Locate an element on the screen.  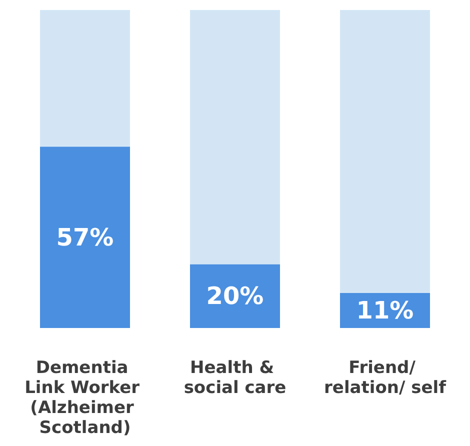
data-label: 57% is located at coordinates (85, 237).